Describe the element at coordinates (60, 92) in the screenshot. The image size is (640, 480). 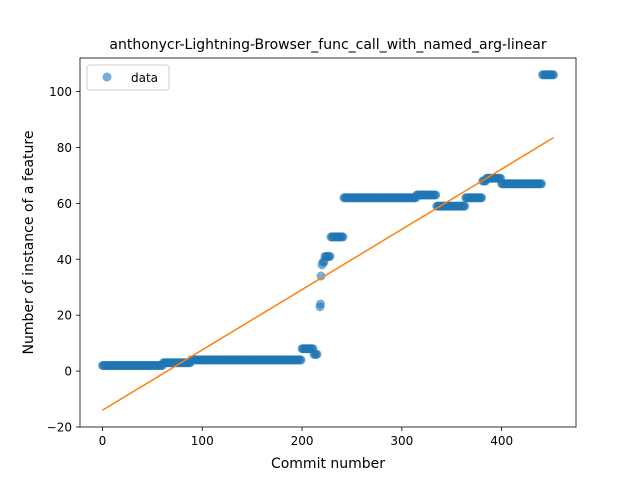
I see `y-tick-label: 100` at that location.